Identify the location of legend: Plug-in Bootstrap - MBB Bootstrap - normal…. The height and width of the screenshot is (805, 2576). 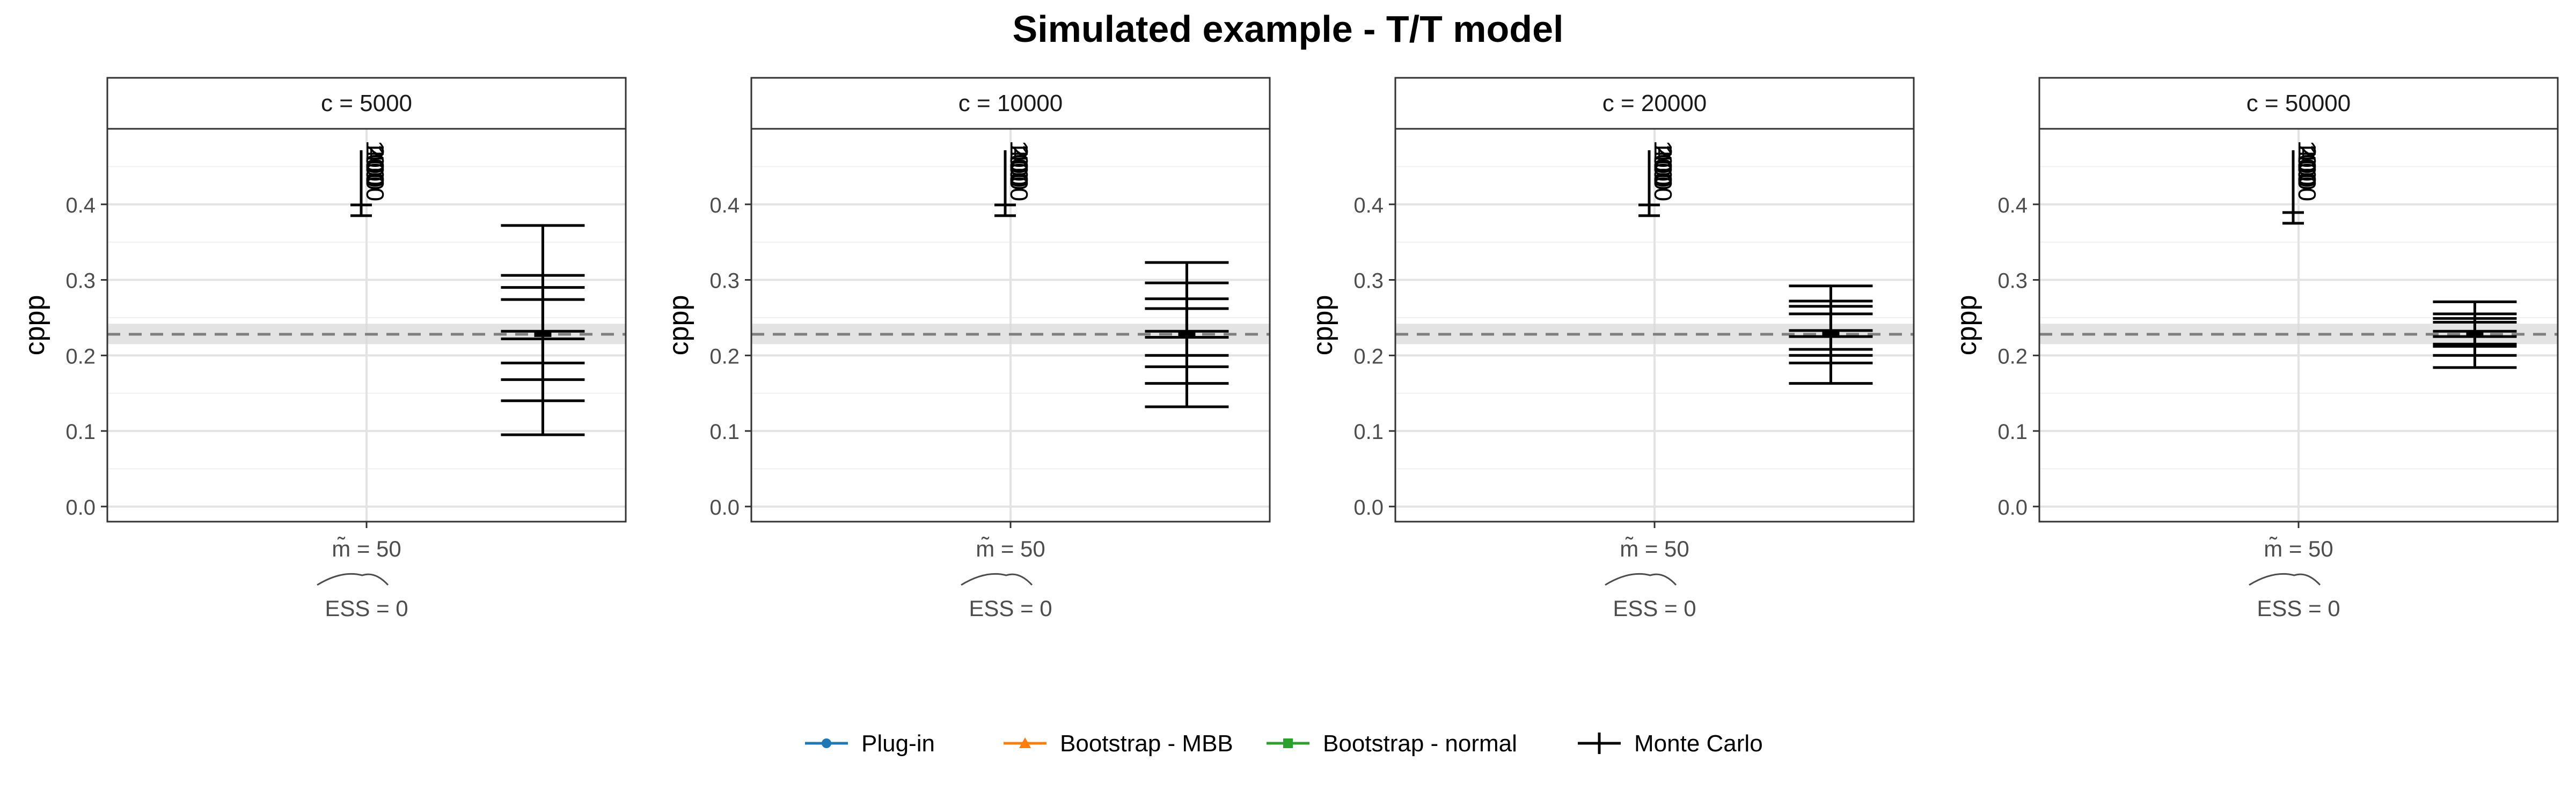
(1284, 743).